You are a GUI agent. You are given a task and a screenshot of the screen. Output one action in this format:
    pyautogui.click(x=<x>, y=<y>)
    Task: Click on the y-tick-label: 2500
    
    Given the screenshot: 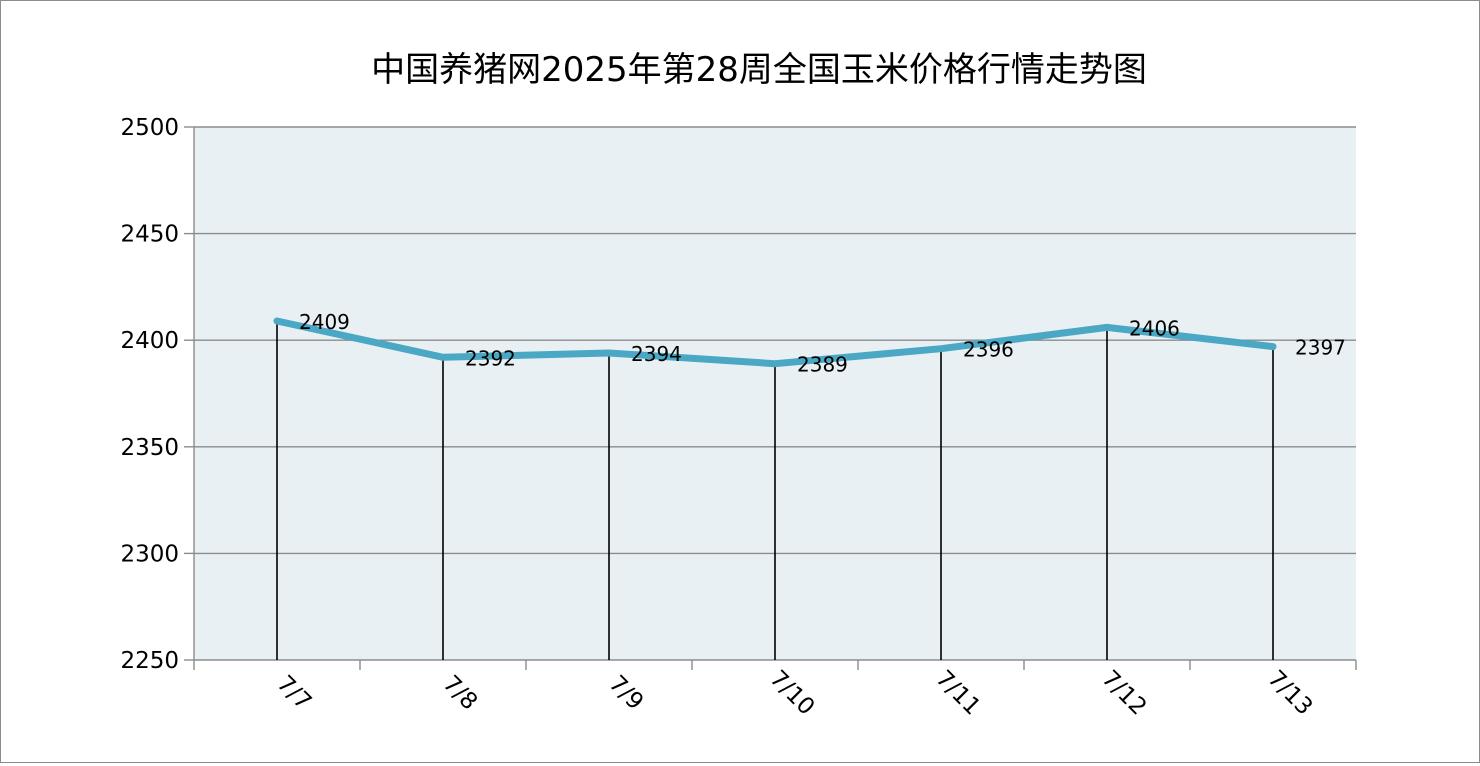 What is the action you would take?
    pyautogui.click(x=149, y=128)
    